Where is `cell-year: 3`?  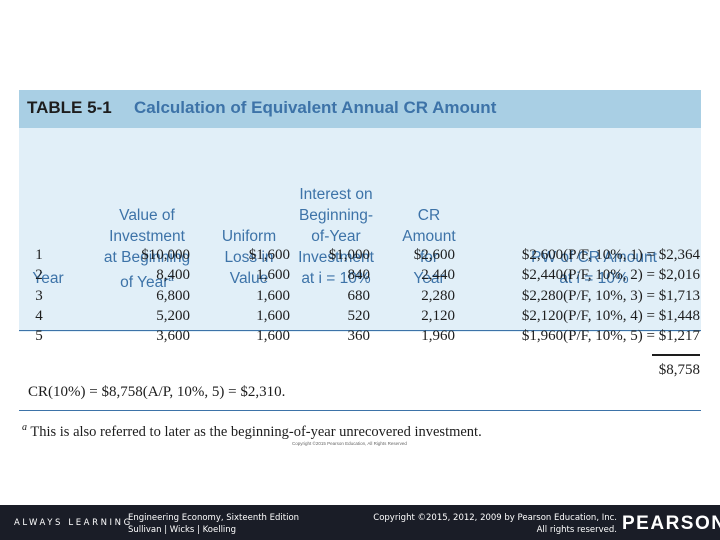 cell-year: 3 is located at coordinates (39, 295).